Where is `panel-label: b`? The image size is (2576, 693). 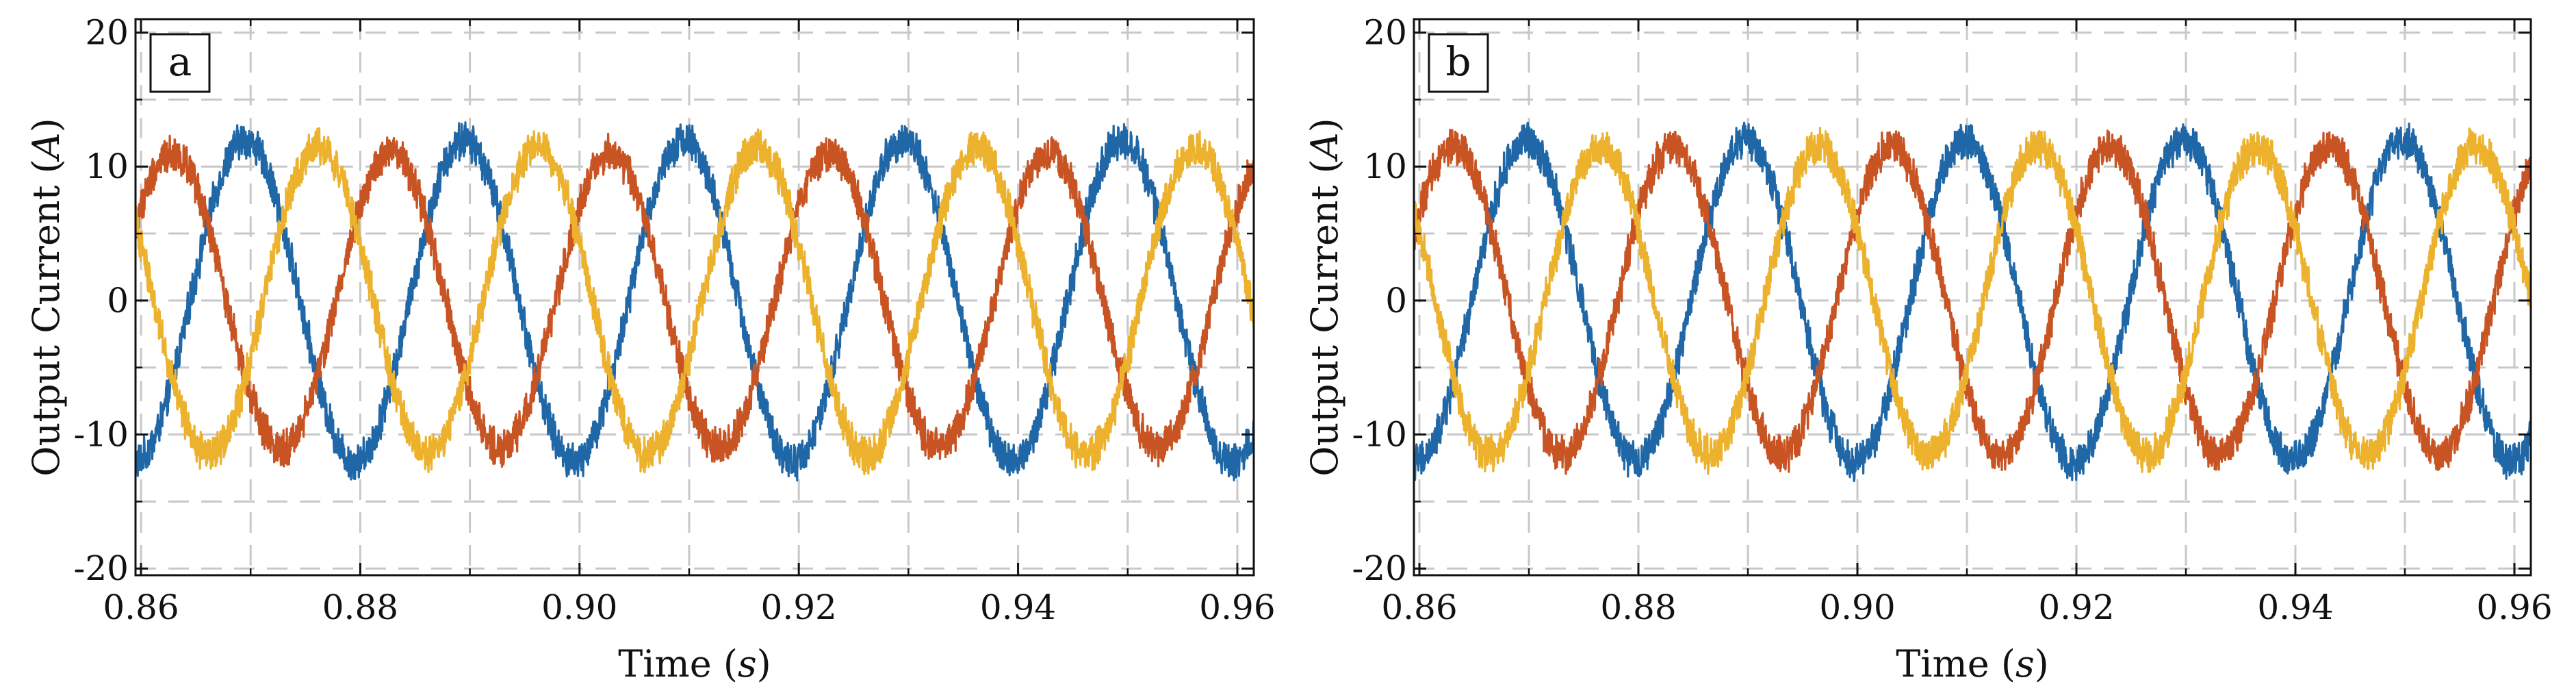
panel-label: b is located at coordinates (1458, 62).